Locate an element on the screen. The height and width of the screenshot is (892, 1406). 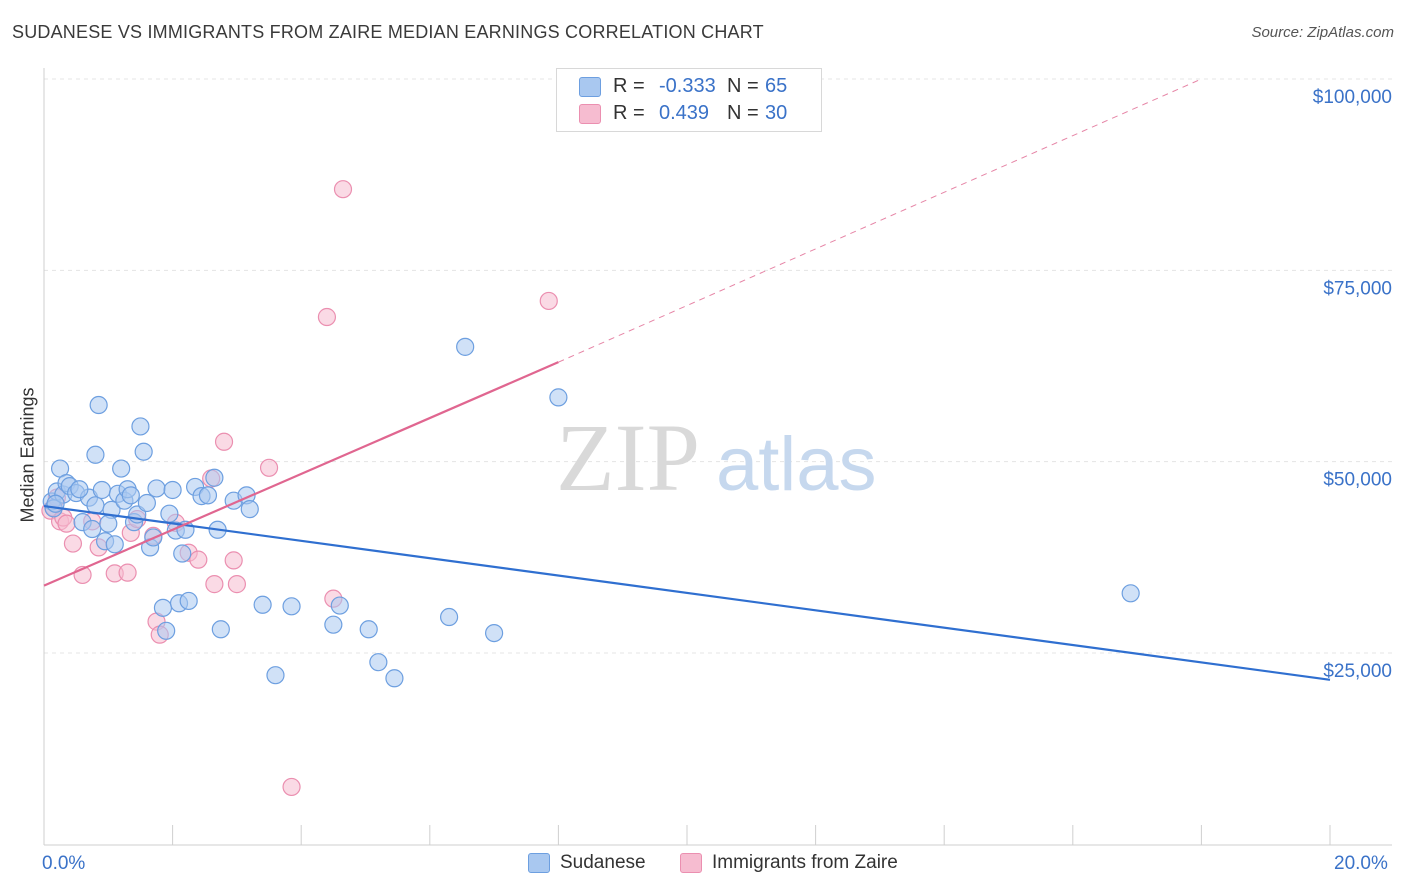
y-axis-title: Median Earnings is located at coordinates (27, 455).